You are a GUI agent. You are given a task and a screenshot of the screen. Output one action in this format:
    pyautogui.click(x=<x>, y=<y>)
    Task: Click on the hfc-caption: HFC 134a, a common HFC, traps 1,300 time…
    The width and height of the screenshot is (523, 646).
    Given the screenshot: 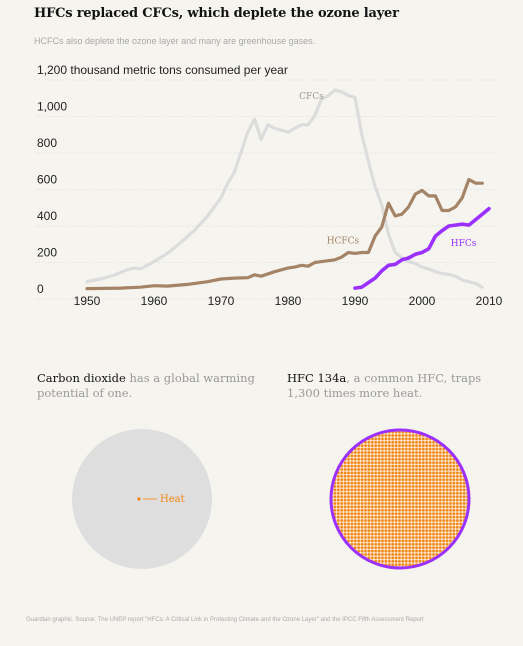 What is the action you would take?
    pyautogui.click(x=399, y=386)
    